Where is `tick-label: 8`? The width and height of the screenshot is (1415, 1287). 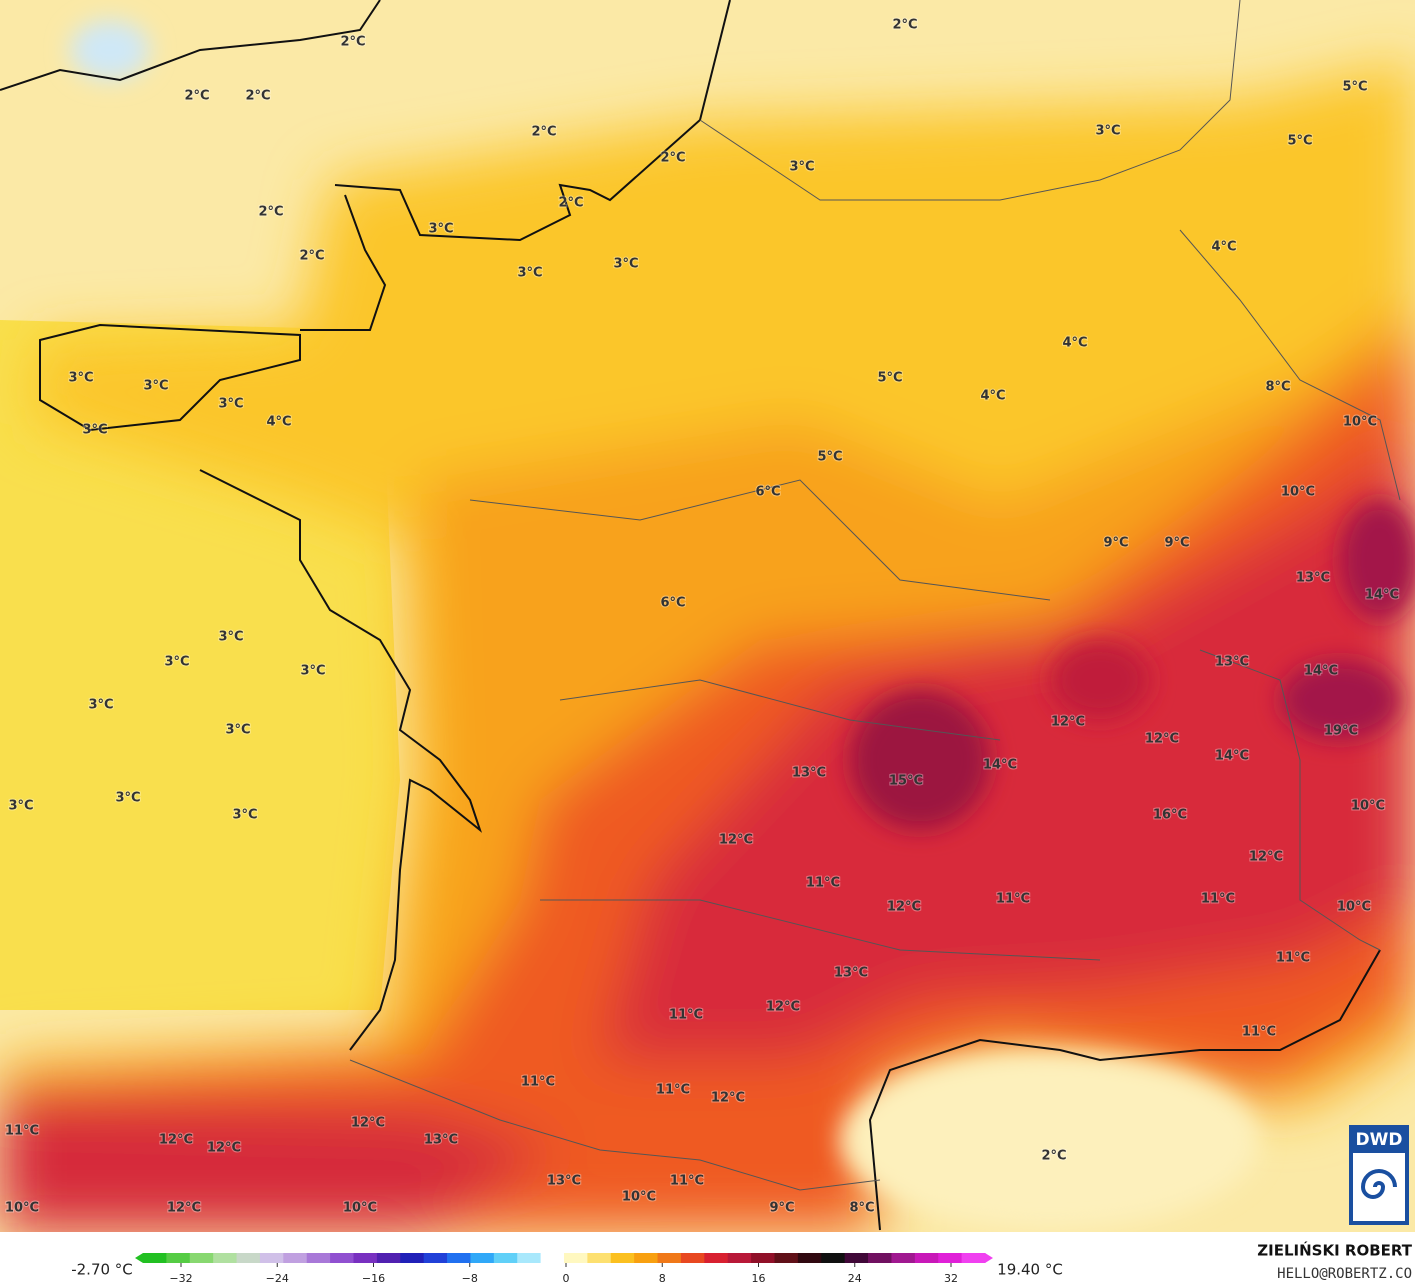 tick-label: 8 is located at coordinates (662, 1278).